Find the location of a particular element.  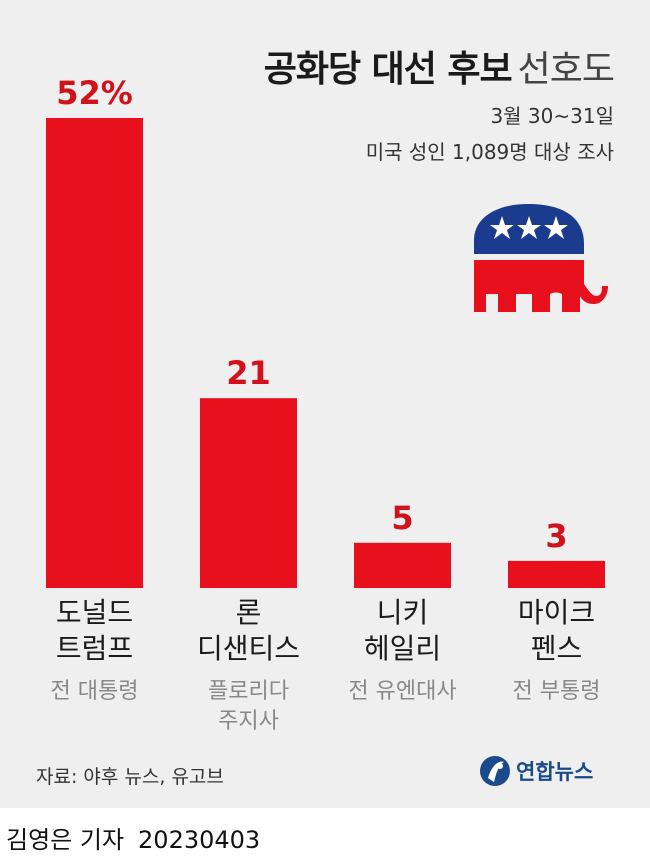

yonhap-globe-icon is located at coordinates (495, 771).